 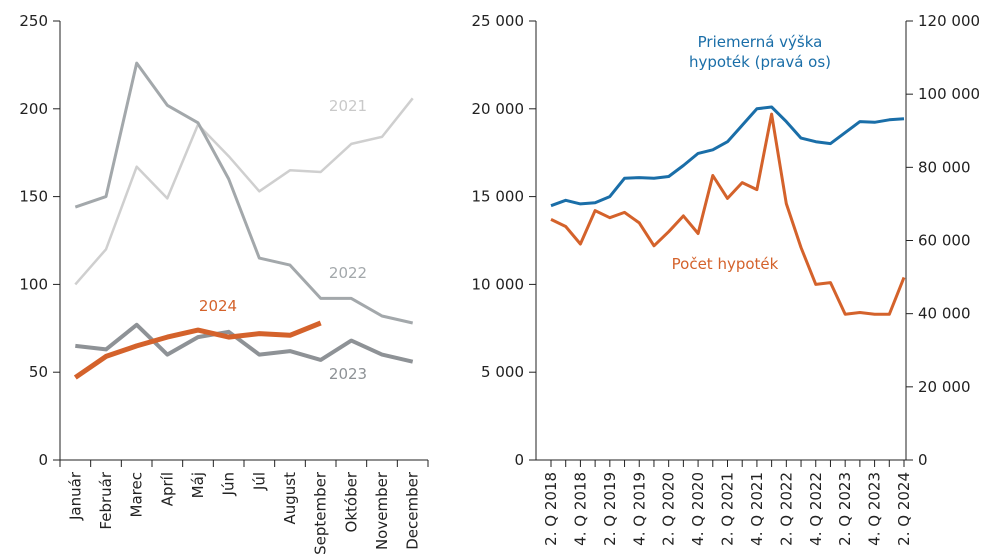 What do you see at coordinates (33, 197) in the screenshot?
I see `y-tick-label: 150` at bounding box center [33, 197].